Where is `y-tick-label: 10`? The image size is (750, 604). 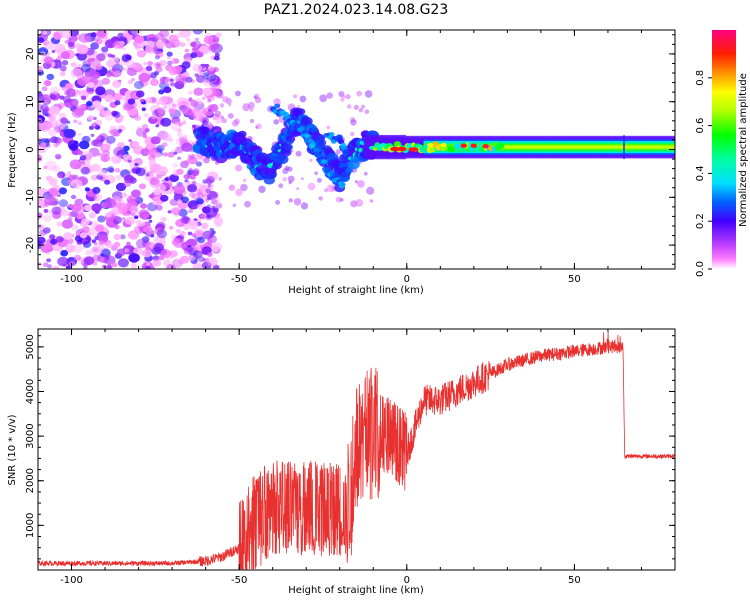 y-tick-label: 10 is located at coordinates (30, 101).